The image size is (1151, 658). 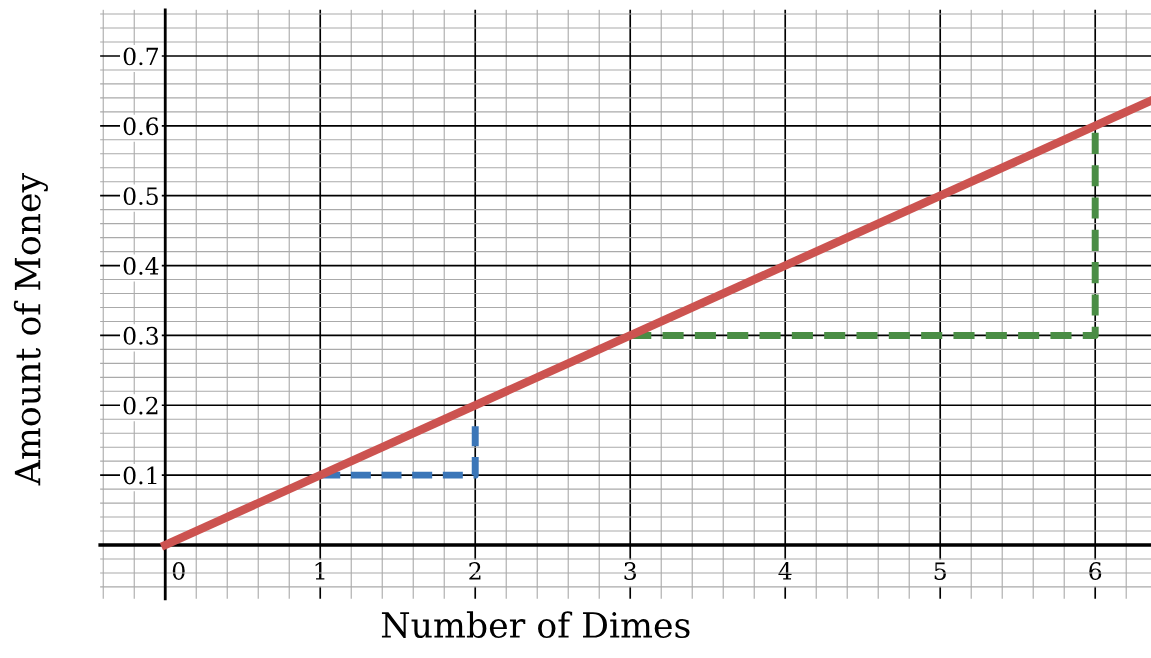 What do you see at coordinates (785, 571) in the screenshot?
I see `x-tick-label: 4` at bounding box center [785, 571].